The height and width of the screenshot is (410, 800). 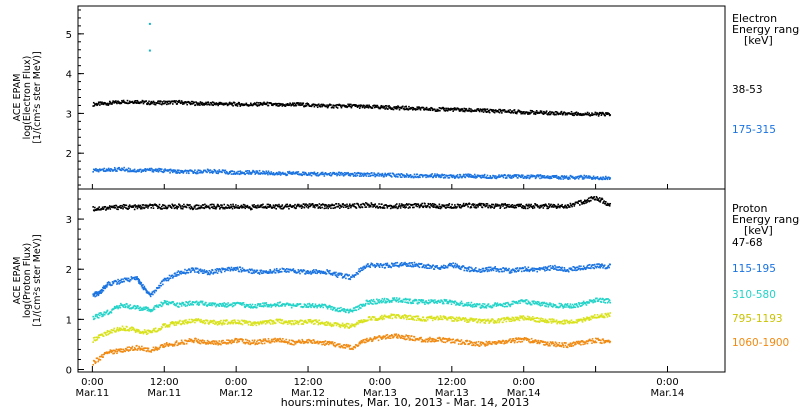 What do you see at coordinates (766, 29) in the screenshot?
I see `electron-legend-title: Energy range` at bounding box center [766, 29].